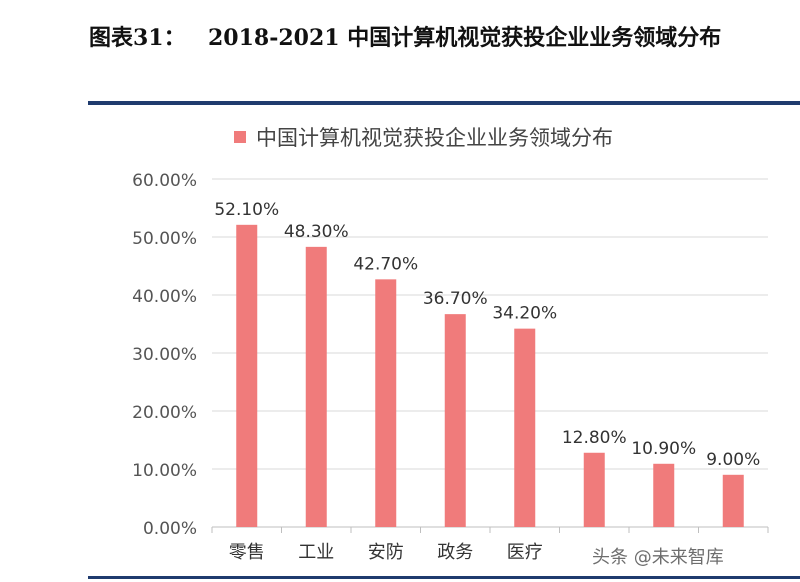 The width and height of the screenshot is (800, 582). Describe the element at coordinates (164, 413) in the screenshot. I see `y-tick-label: 20.00%` at that location.